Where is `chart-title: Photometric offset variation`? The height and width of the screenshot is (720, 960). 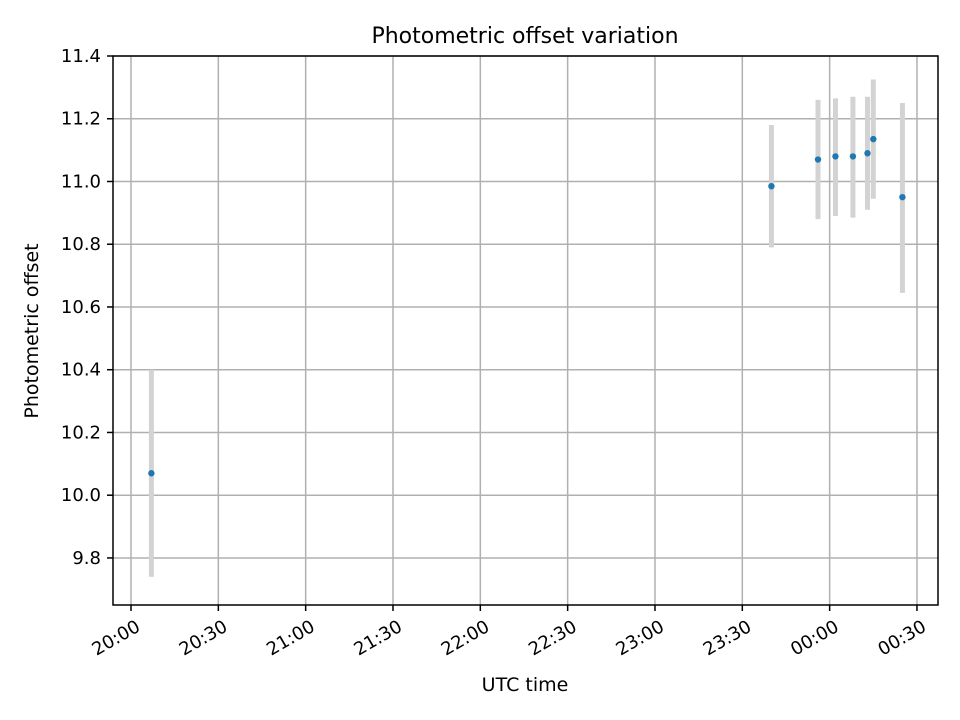
chart-title: Photometric offset variation is located at coordinates (524, 36).